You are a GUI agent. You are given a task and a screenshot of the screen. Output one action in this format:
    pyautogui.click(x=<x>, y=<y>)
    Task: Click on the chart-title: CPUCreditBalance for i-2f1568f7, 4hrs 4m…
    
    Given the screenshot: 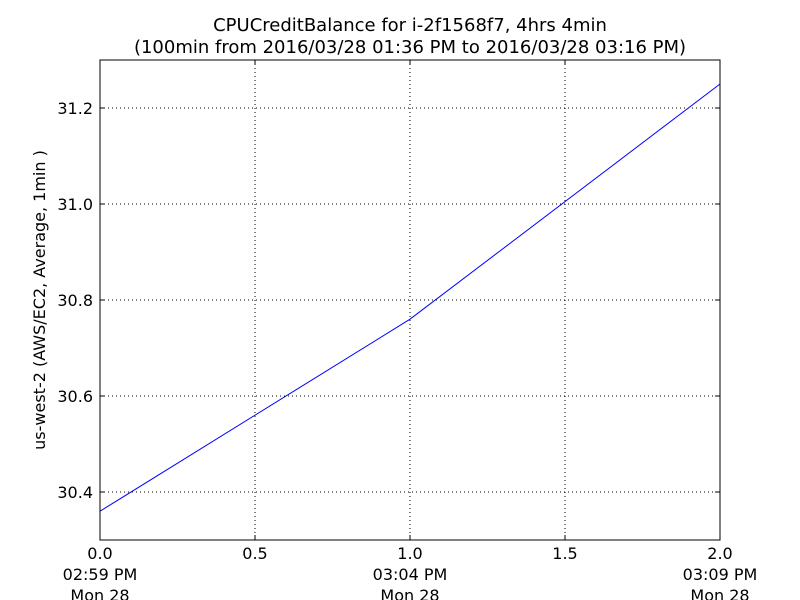 What is the action you would take?
    pyautogui.click(x=410, y=25)
    